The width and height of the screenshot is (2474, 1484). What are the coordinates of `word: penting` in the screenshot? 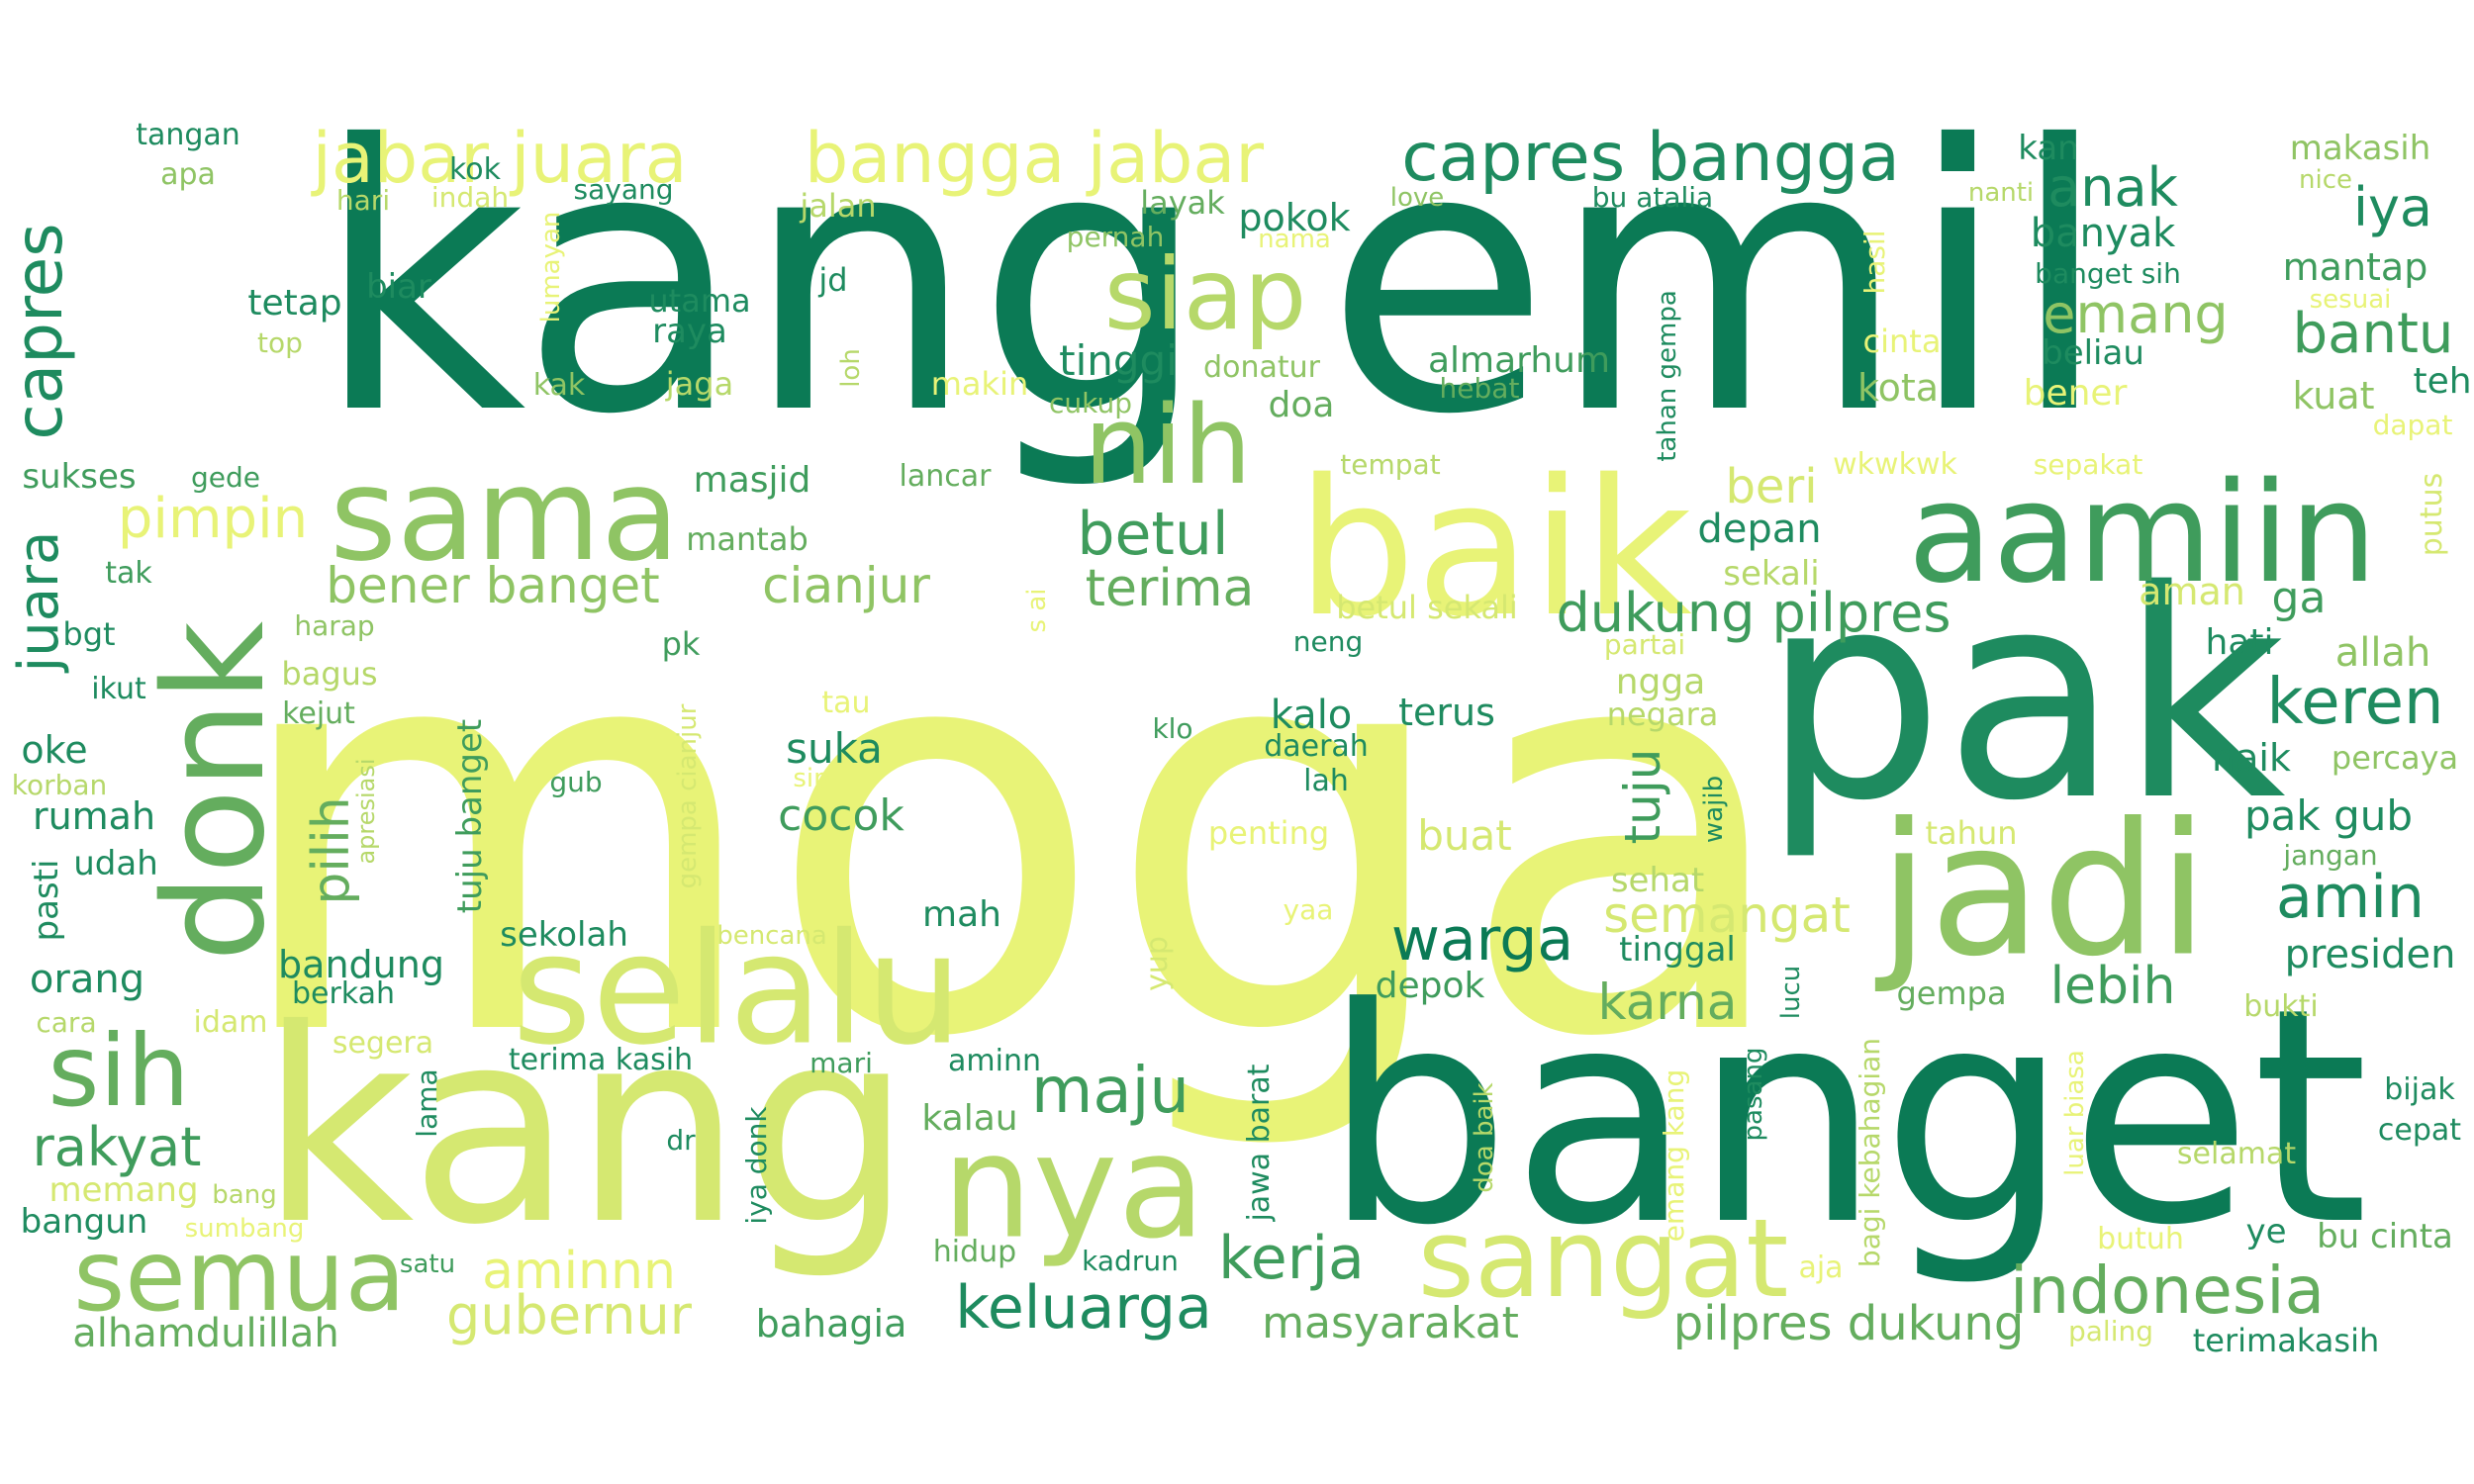 It's located at (1269, 833).